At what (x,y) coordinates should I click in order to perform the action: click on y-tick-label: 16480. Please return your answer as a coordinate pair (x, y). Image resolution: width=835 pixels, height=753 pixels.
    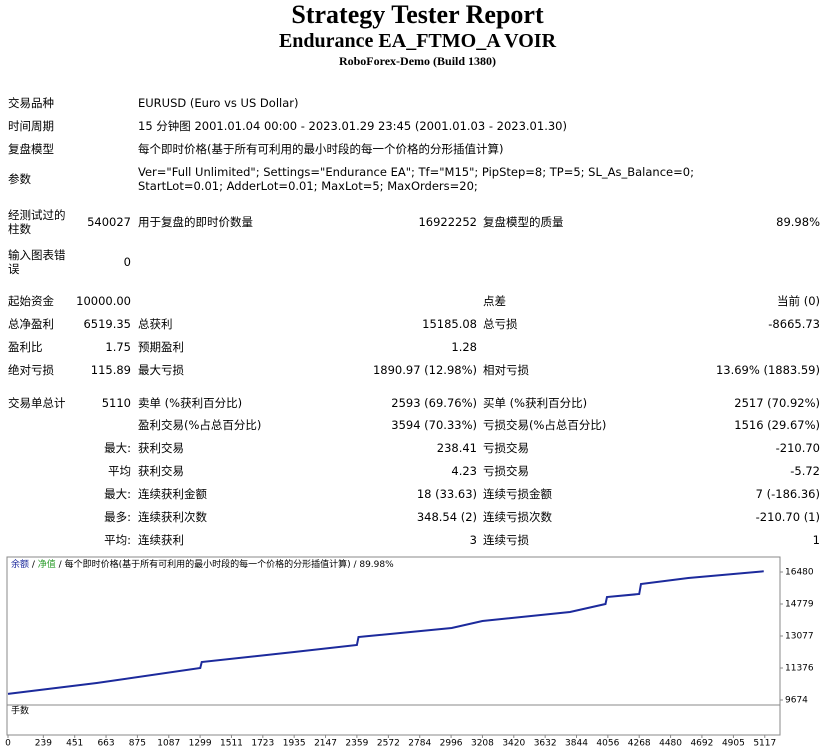
    Looking at the image, I should click on (799, 573).